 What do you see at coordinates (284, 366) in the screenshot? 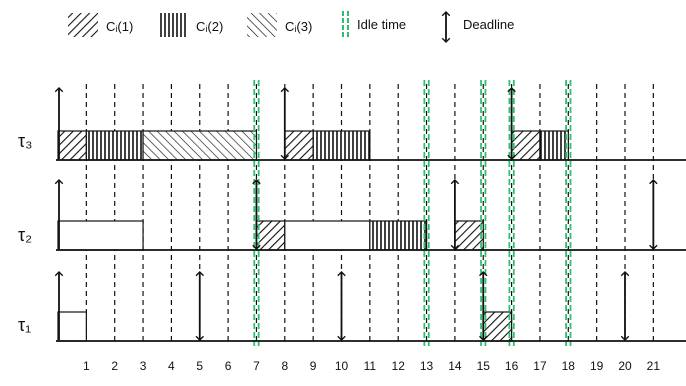
I see `tick-label: 8` at bounding box center [284, 366].